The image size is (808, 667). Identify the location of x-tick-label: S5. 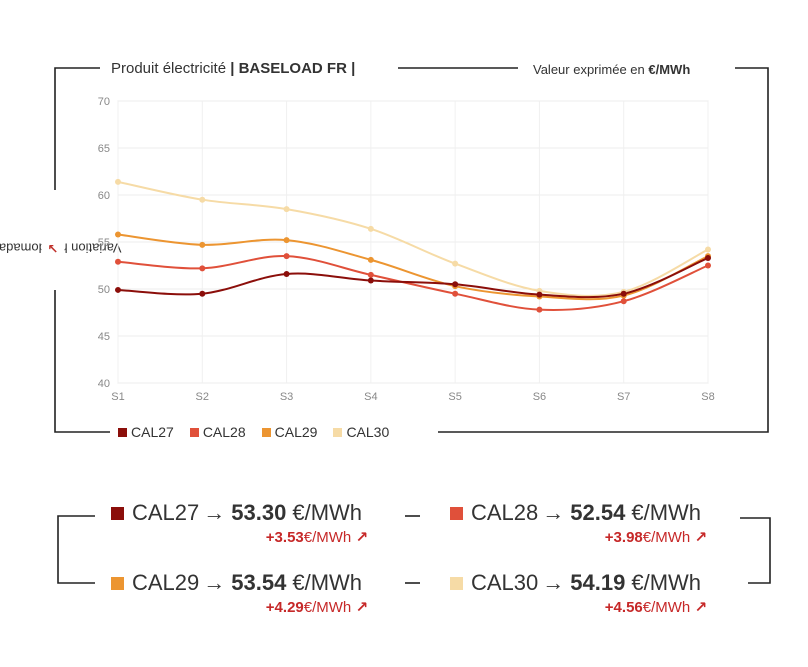
(454, 397).